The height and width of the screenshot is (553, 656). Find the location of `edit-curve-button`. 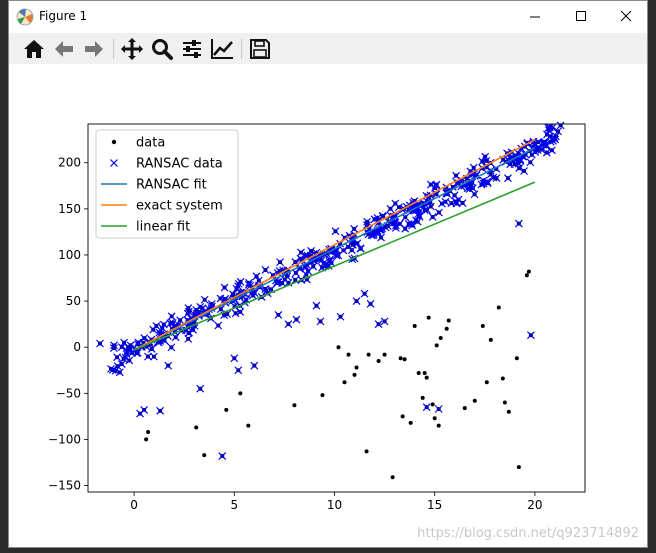

edit-curve-button is located at coordinates (222, 49).